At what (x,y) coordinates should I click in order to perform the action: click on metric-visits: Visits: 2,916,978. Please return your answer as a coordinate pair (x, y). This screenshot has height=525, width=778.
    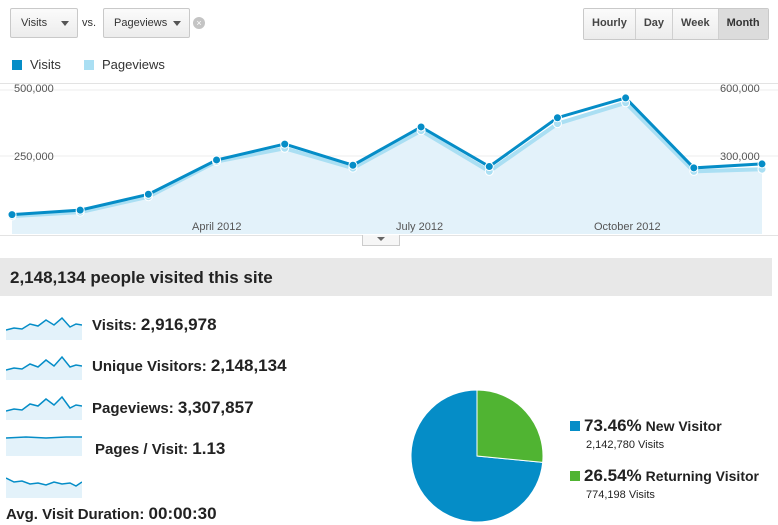
    Looking at the image, I should click on (154, 325).